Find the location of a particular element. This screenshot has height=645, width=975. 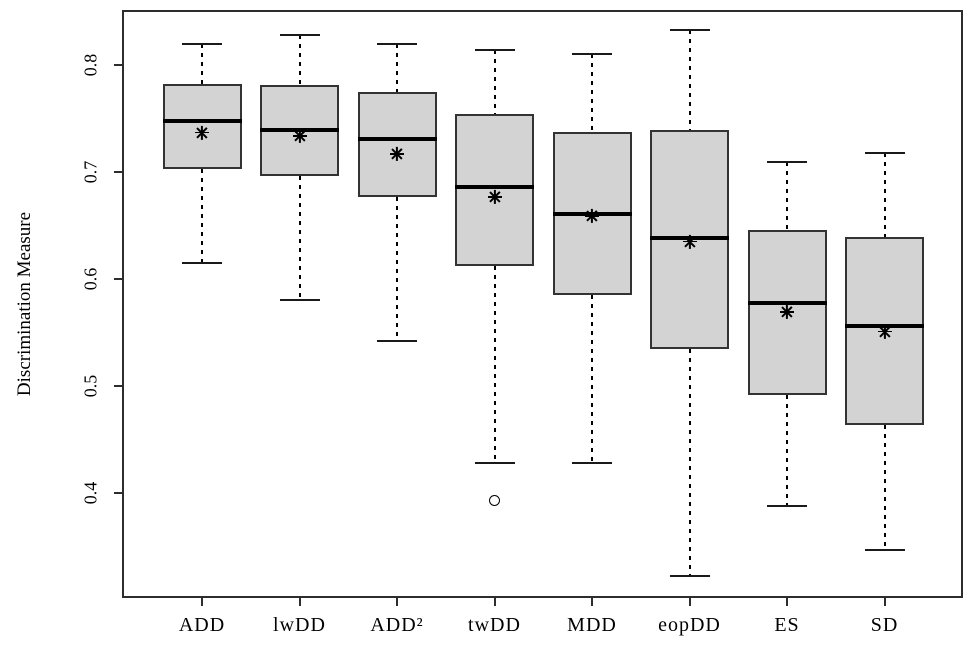

x-axis-category-label-2: lwDD is located at coordinates (299, 625).